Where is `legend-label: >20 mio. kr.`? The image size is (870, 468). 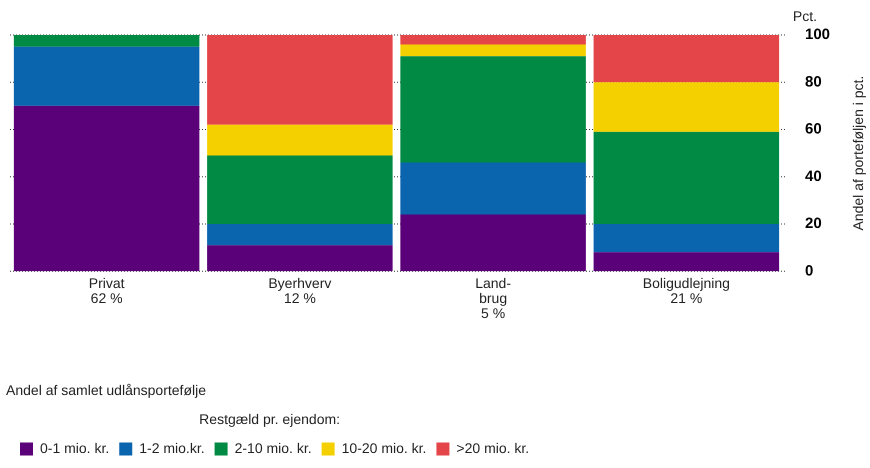 legend-label: >20 mio. kr. is located at coordinates (493, 448).